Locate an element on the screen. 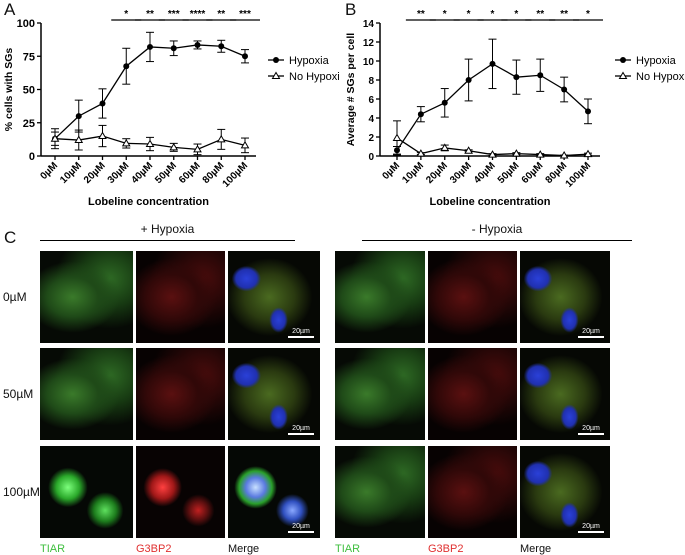 This screenshot has width=685, height=555. y-axis-title: % cells with SGs is located at coordinates (9, 90).